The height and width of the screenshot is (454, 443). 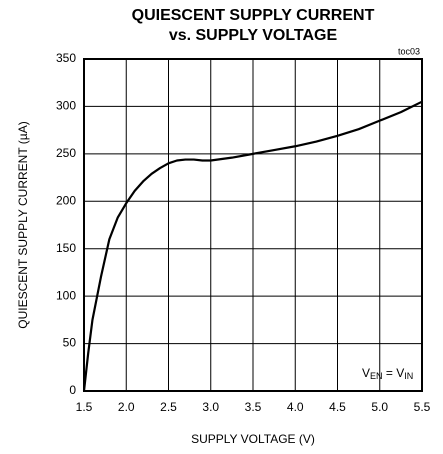 What do you see at coordinates (366, 373) in the screenshot?
I see `annotation-part: V` at bounding box center [366, 373].